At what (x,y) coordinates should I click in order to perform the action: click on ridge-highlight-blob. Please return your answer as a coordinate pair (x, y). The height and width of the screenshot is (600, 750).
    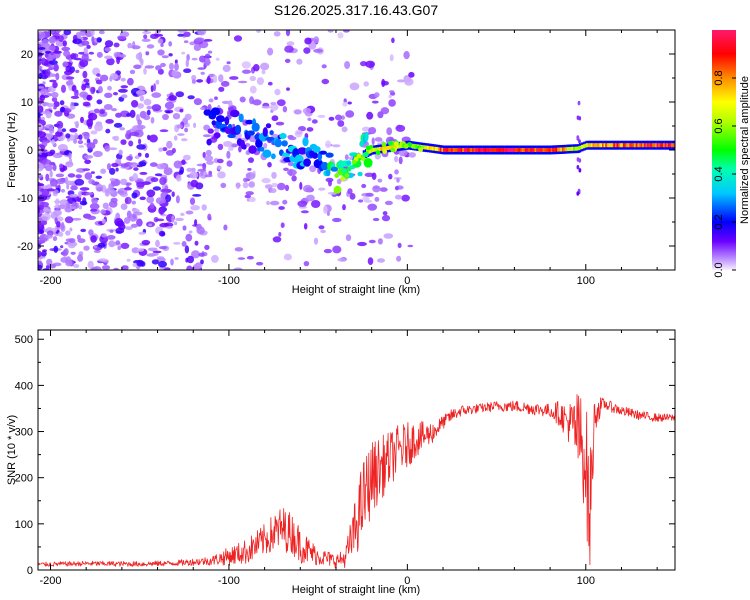
    Looking at the image, I should click on (363, 159).